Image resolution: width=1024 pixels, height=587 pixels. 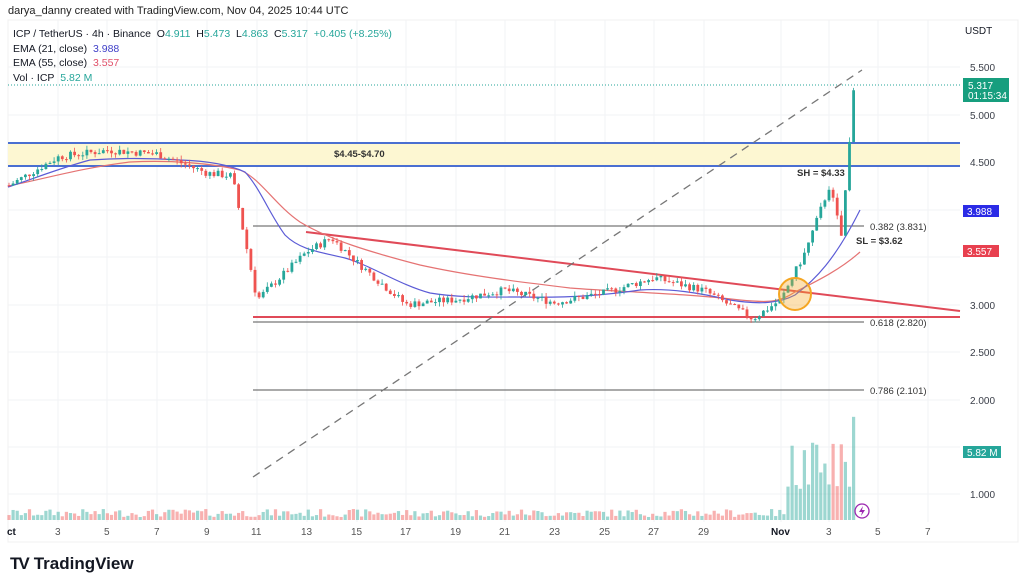 I want to click on volume-badge, so click(x=982, y=452).